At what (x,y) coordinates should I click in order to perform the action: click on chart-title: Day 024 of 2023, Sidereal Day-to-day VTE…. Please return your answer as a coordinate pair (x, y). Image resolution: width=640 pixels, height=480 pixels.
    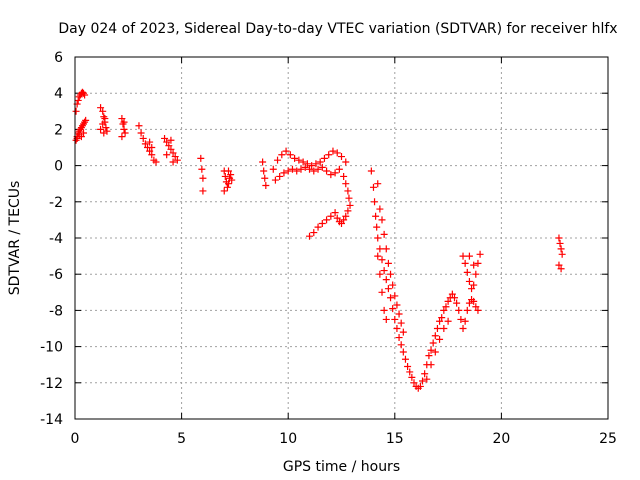
    Looking at the image, I should click on (337, 29).